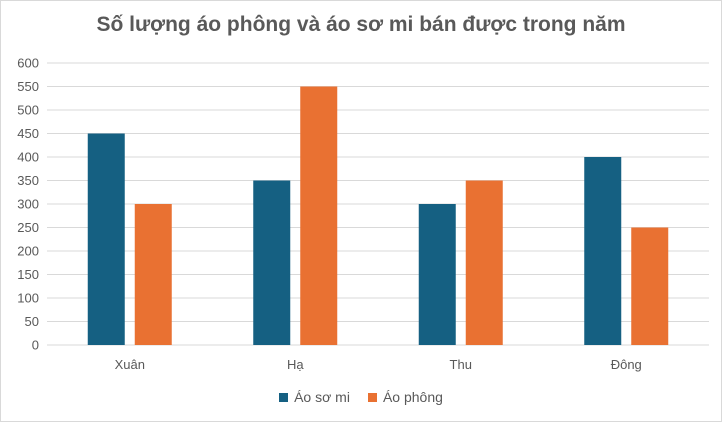 The height and width of the screenshot is (422, 722). What do you see at coordinates (130, 364) in the screenshot?
I see `x-tick-label: Xuân` at bounding box center [130, 364].